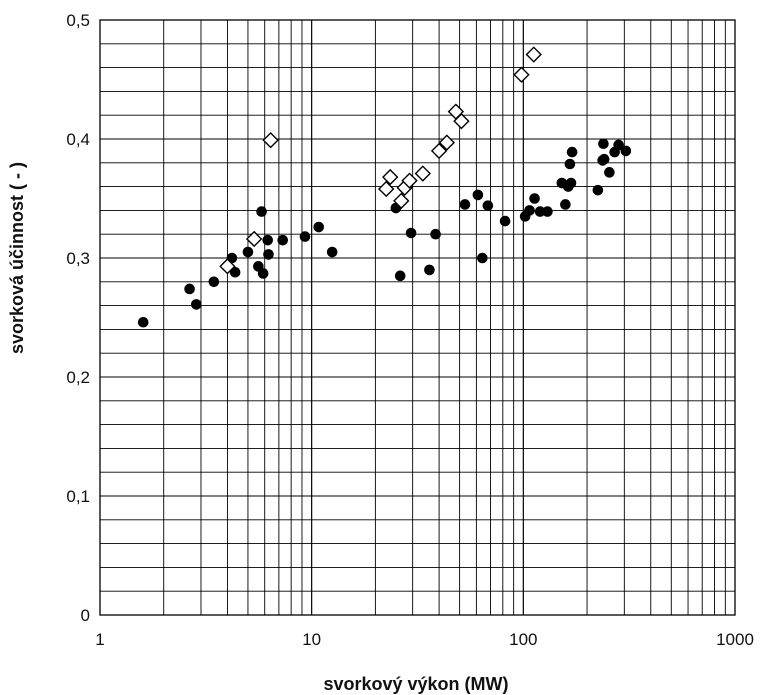  Describe the element at coordinates (78, 318) in the screenshot. I see `y-tick-labels: 0 0,1 0,2 0,3 0,4 0,5` at that location.